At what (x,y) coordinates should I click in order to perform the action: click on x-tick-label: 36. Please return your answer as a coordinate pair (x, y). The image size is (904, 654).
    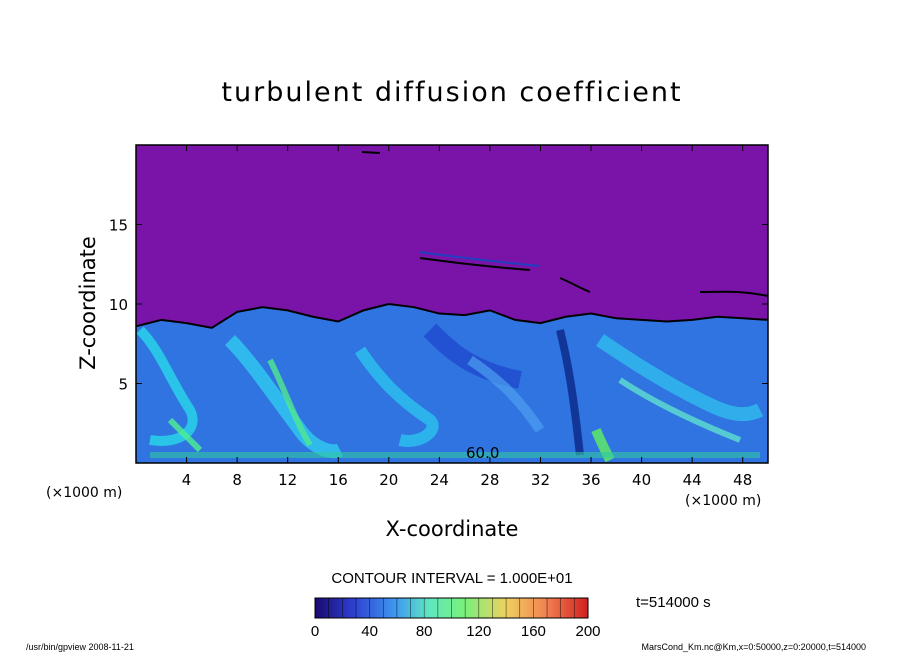
    Looking at the image, I should click on (590, 480).